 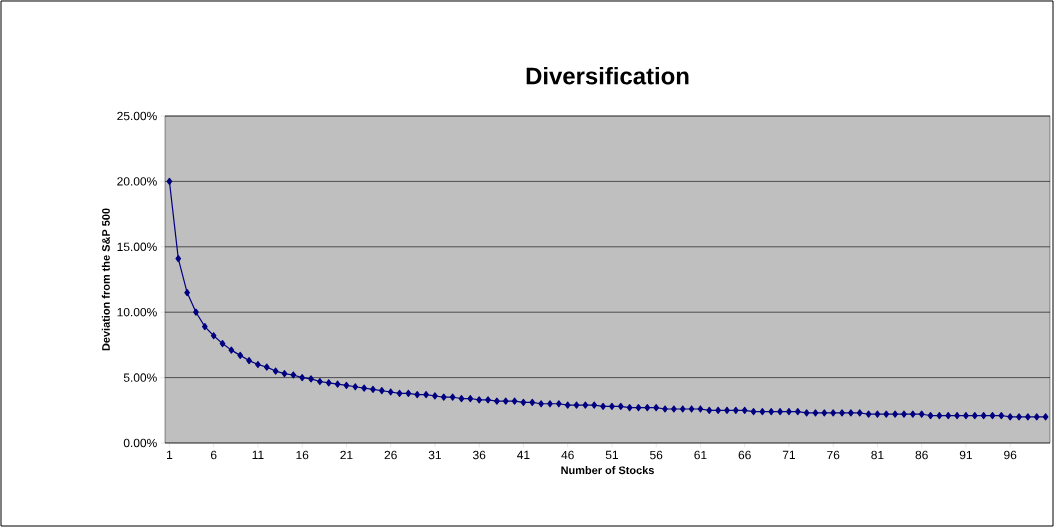 I want to click on x-tick-label: 96, so click(x=1010, y=455).